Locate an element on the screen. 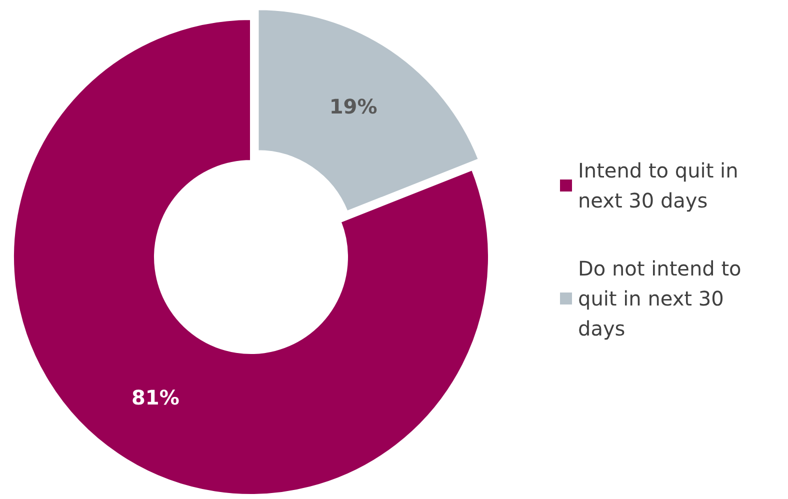 The height and width of the screenshot is (499, 788). legend-label: Intend to quit in next 30 days is located at coordinates (661, 185).